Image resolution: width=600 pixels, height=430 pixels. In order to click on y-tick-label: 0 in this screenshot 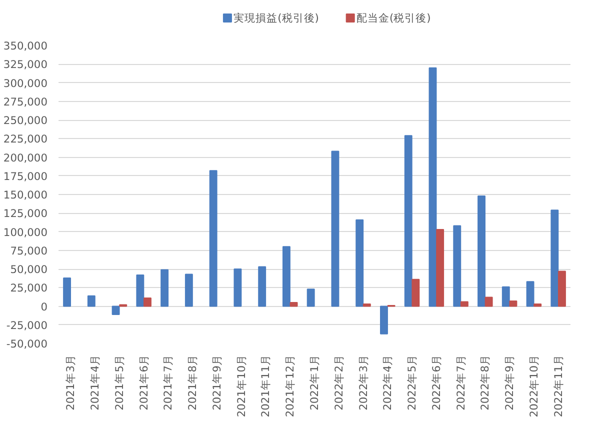, I will do `click(44, 307)`.